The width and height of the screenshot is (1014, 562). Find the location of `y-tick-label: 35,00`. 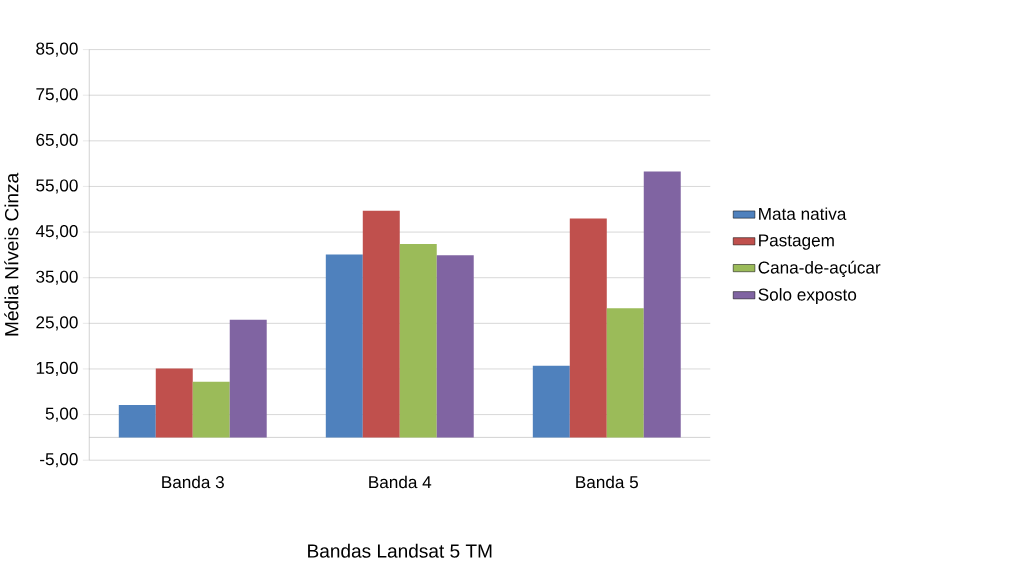

y-tick-label: 35,00 is located at coordinates (57, 277).